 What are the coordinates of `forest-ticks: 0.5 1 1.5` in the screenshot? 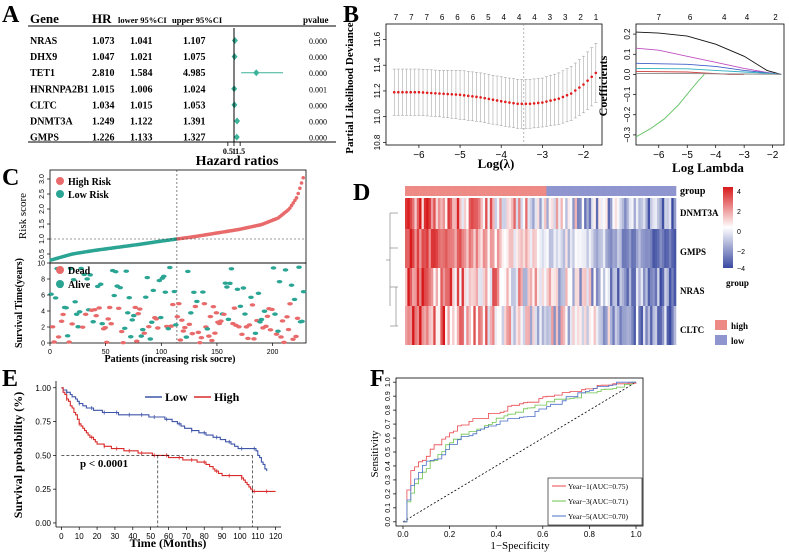 It's located at (234, 149).